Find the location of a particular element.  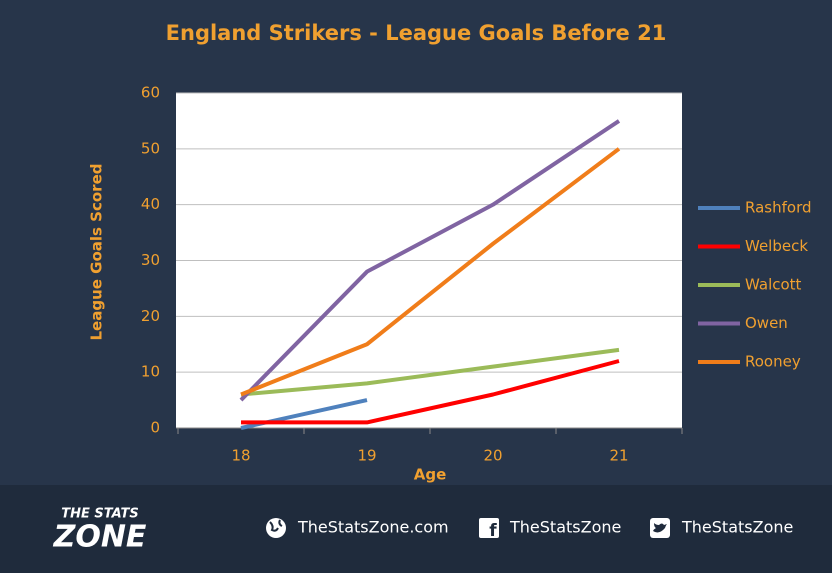

x-axis-label: Age is located at coordinates (430, 475).